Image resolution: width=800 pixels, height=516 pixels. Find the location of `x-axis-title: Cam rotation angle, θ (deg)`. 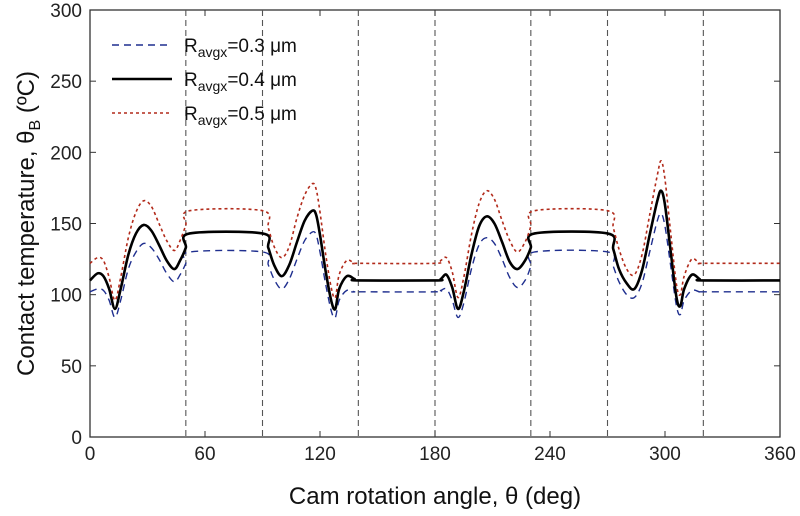

x-axis-title: Cam rotation angle, θ (deg) is located at coordinates (435, 496).